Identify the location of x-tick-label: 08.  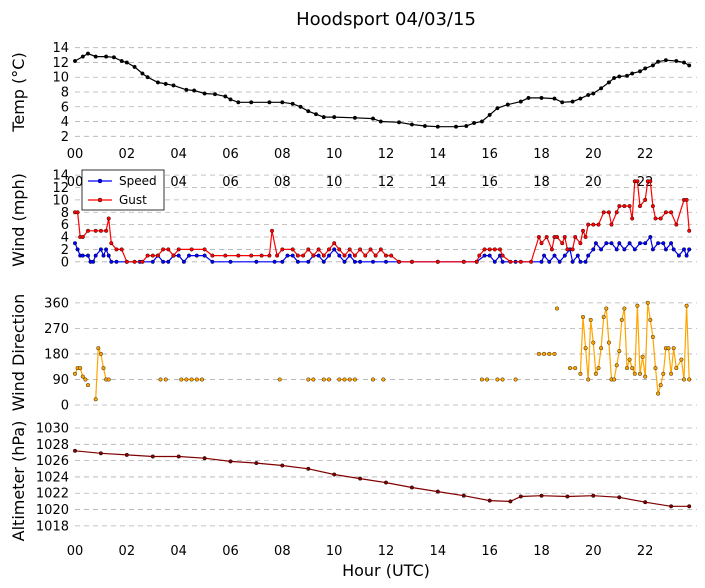
(282, 182).